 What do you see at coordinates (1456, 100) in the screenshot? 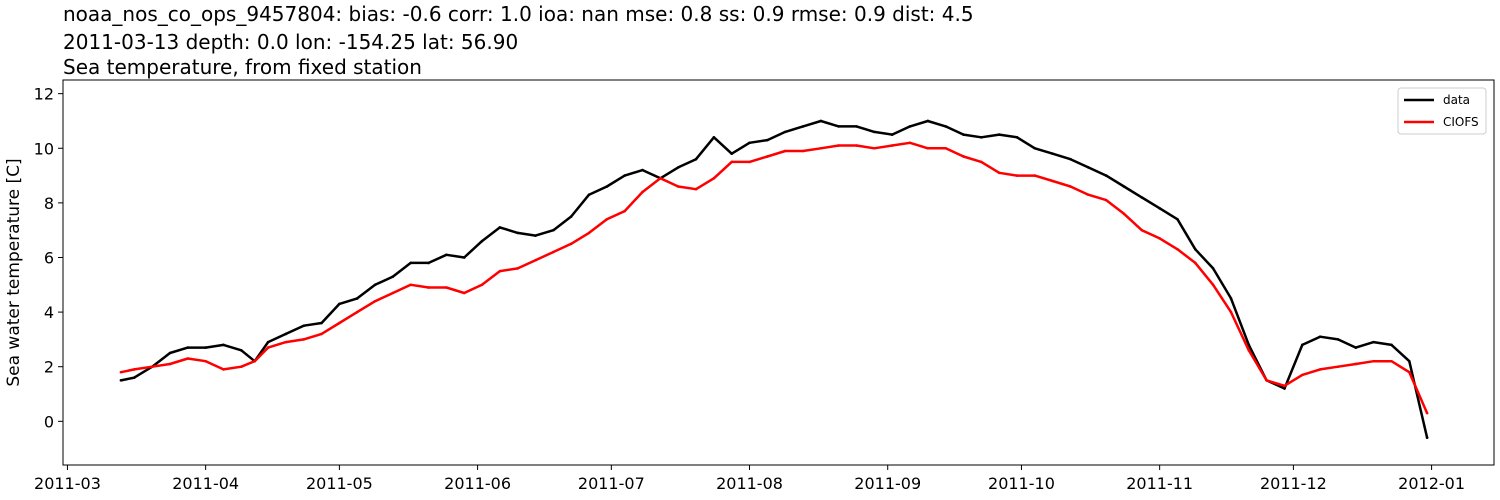
I see `legend-label-data: data` at bounding box center [1456, 100].